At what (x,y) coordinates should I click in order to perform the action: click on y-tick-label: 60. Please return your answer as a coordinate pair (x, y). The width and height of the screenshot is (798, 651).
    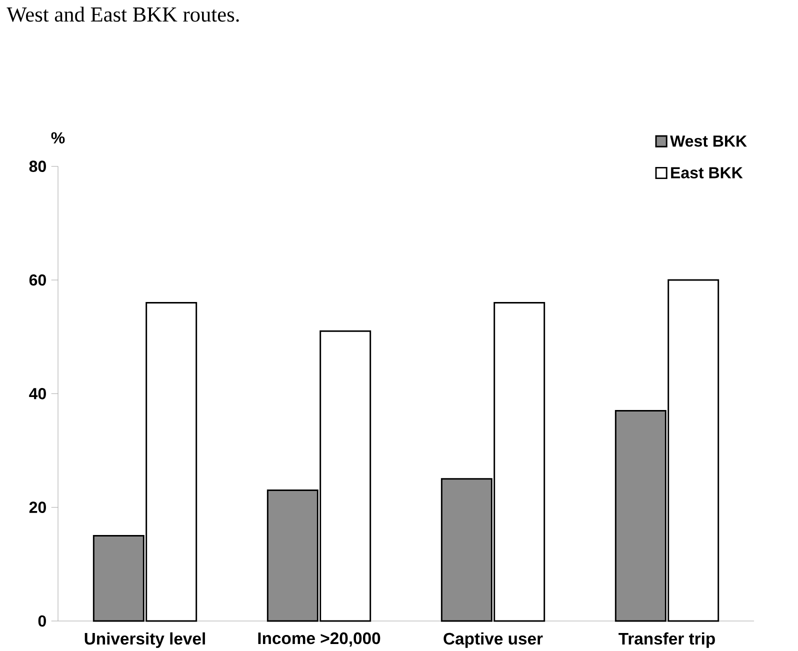
    Looking at the image, I should click on (37, 280).